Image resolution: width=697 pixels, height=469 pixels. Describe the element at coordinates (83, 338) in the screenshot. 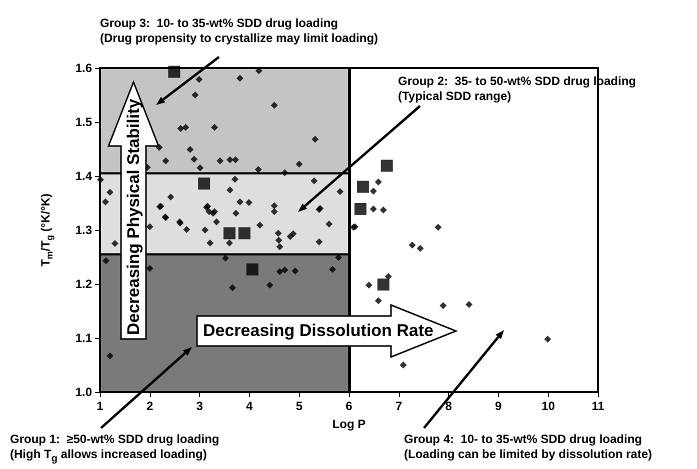

I see `y-tick-label: 1.1` at that location.